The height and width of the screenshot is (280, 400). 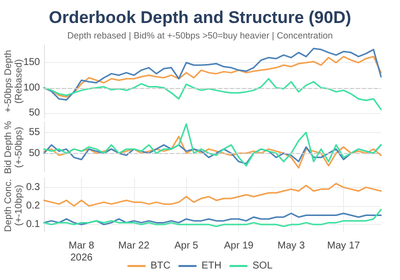 What do you see at coordinates (211, 266) in the screenshot?
I see `legend-label: ETH` at bounding box center [211, 266].